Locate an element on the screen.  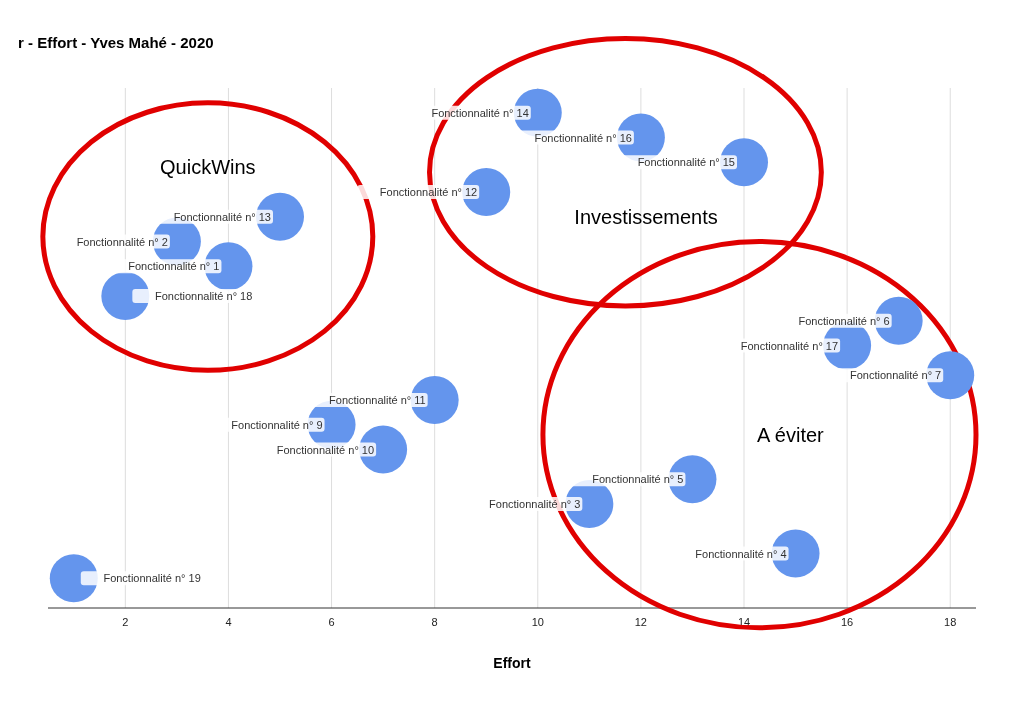
x-tick-label: 16 is located at coordinates (847, 622).